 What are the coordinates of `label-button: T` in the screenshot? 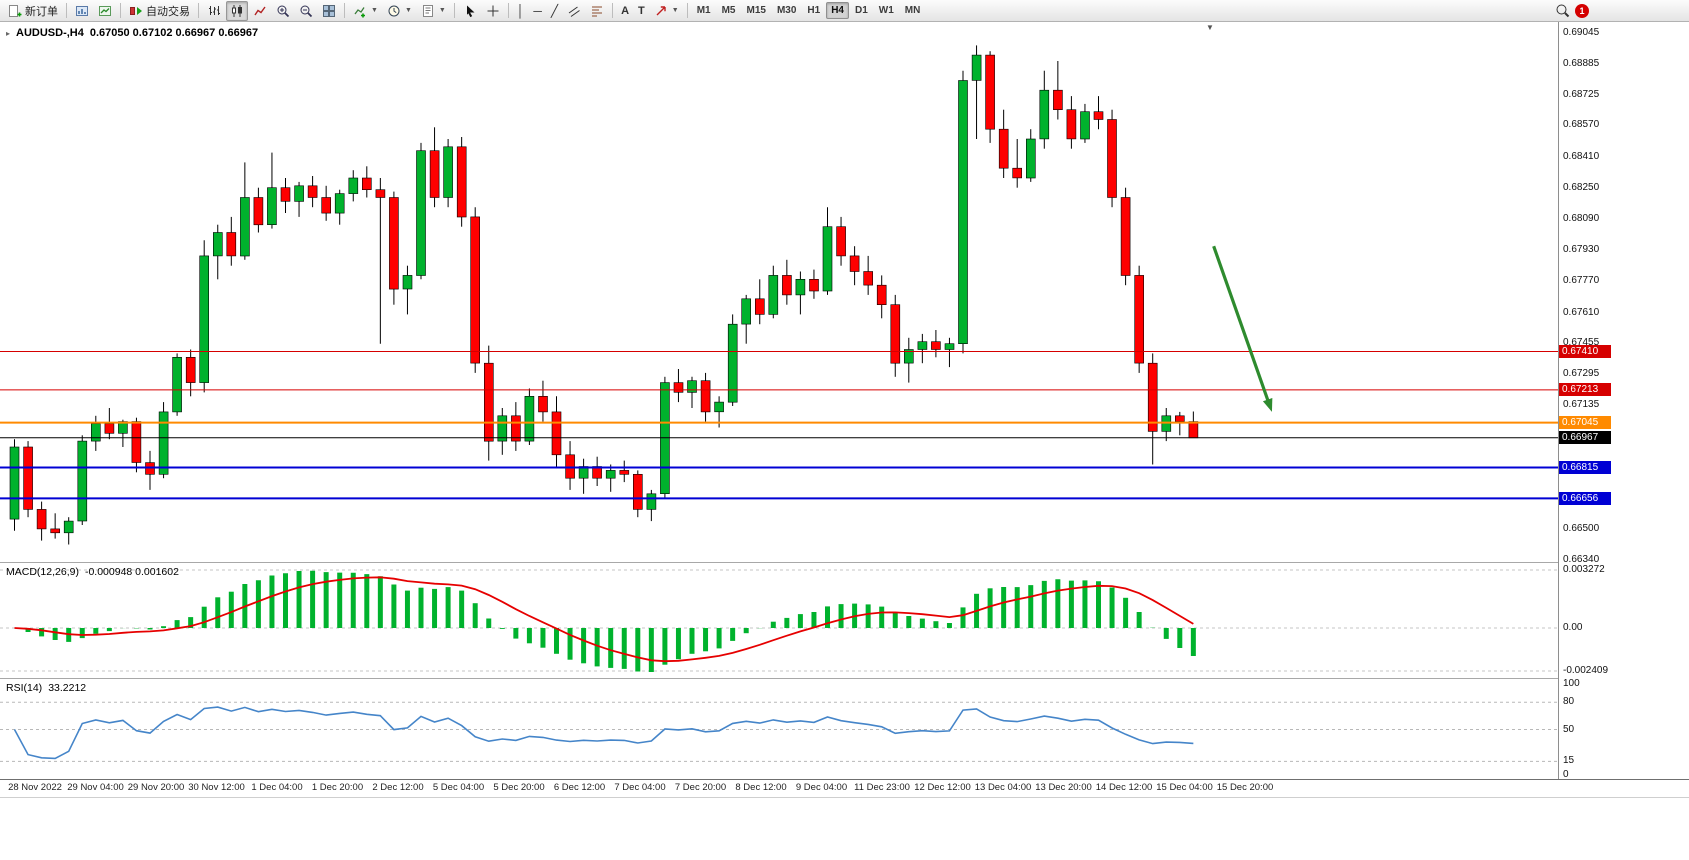 It's located at (641, 11).